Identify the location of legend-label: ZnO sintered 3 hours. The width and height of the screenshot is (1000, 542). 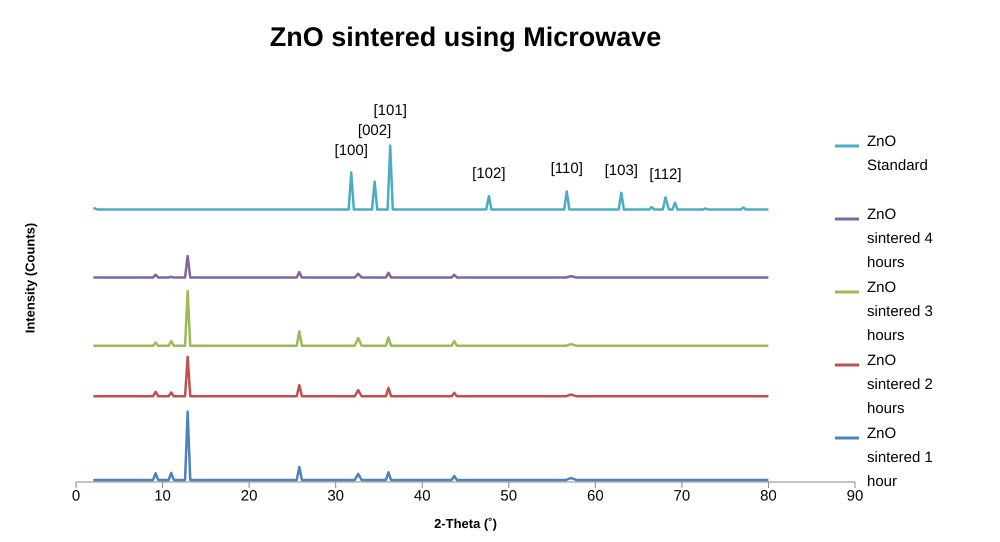
(900, 312).